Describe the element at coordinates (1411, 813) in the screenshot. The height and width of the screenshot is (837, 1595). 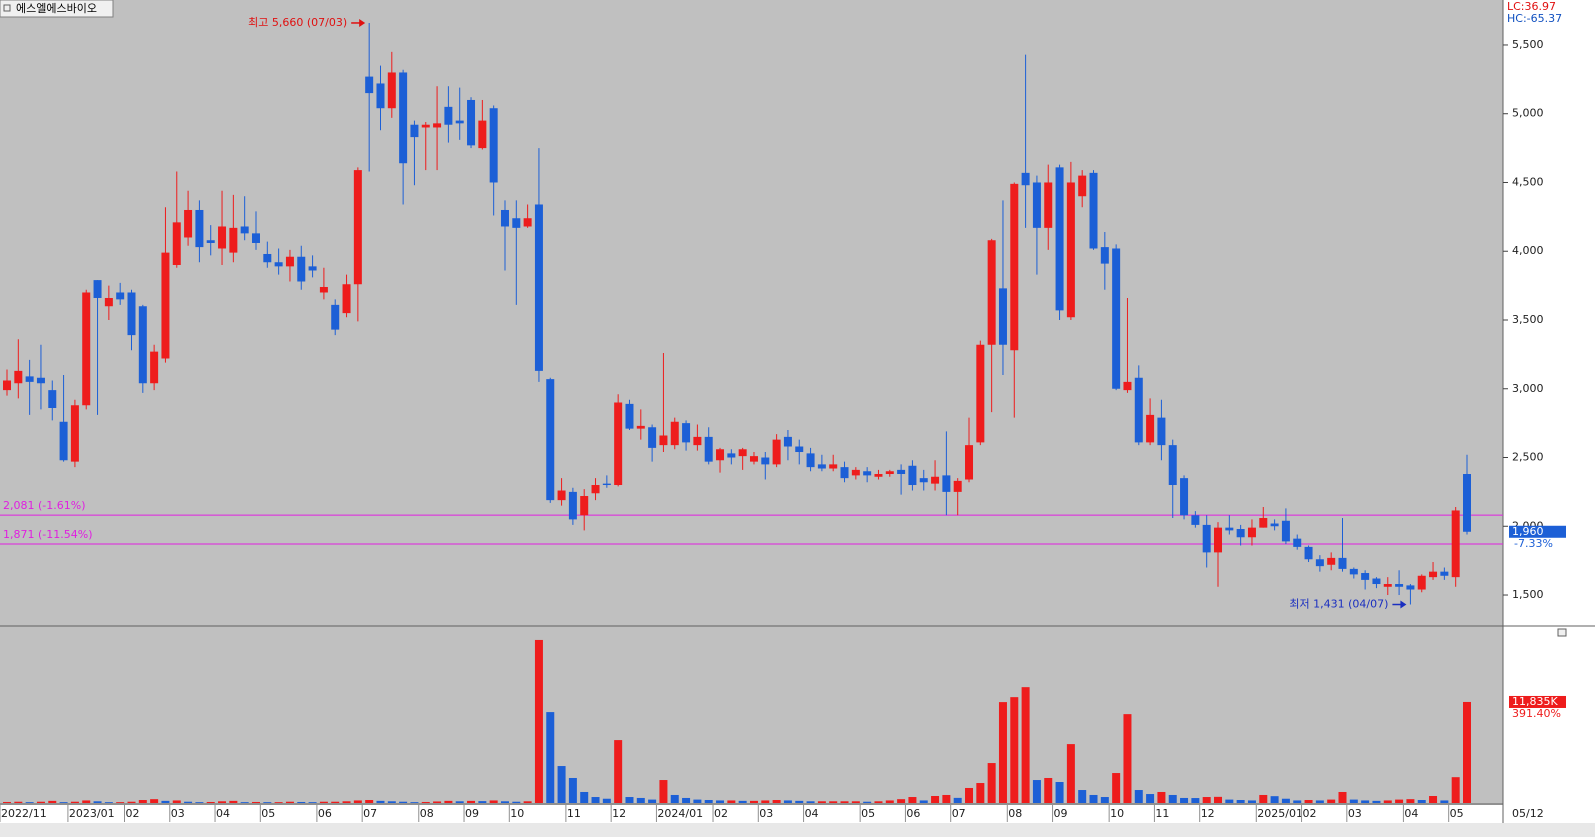
I see `x-tick-label: 04` at that location.